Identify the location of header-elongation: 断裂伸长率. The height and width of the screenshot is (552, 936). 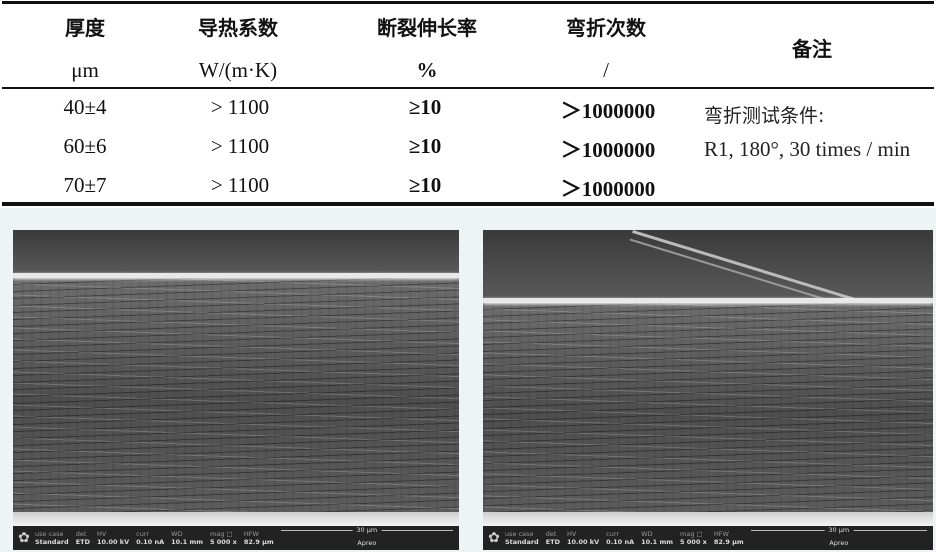
(427, 28).